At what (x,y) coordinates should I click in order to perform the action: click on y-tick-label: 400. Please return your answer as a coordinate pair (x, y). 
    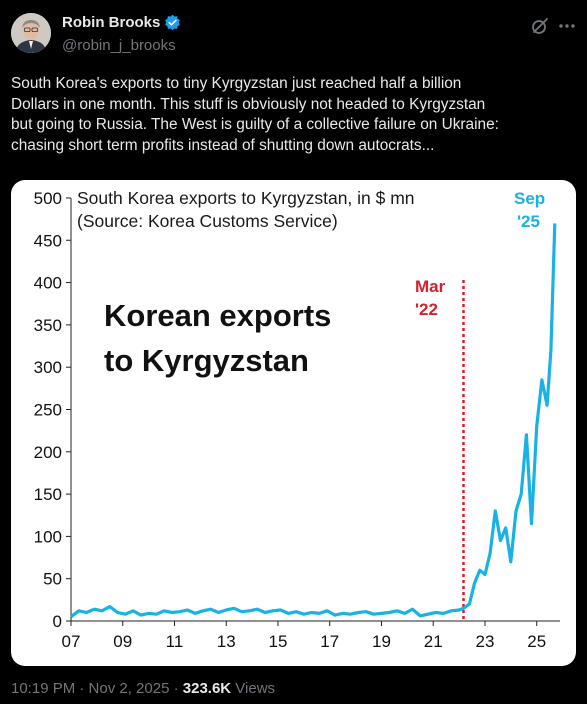
    Looking at the image, I should click on (48, 283).